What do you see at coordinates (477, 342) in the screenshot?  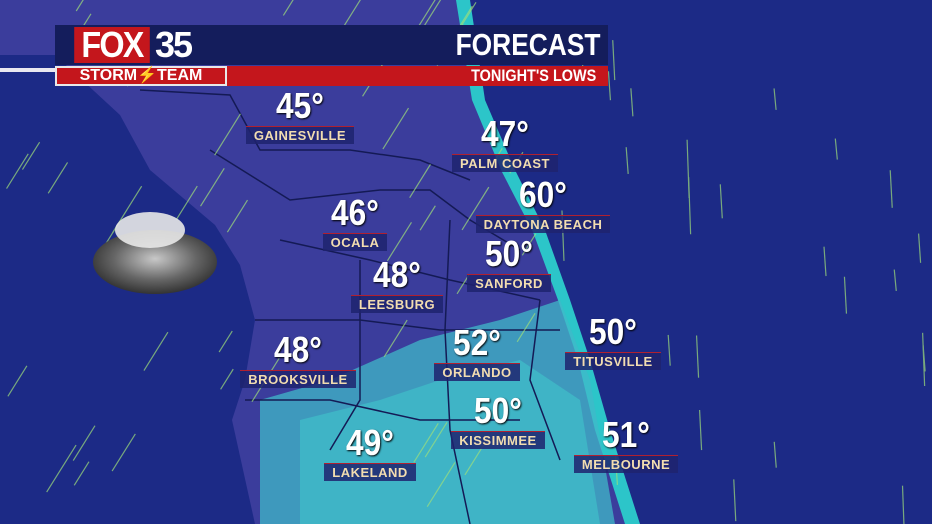 I see `temperature: 52°` at bounding box center [477, 342].